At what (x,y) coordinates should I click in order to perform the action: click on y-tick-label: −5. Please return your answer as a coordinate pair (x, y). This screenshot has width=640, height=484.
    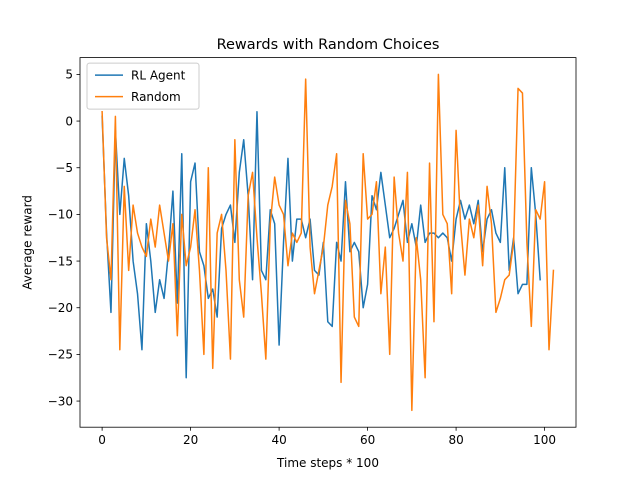
    Looking at the image, I should click on (64, 168).